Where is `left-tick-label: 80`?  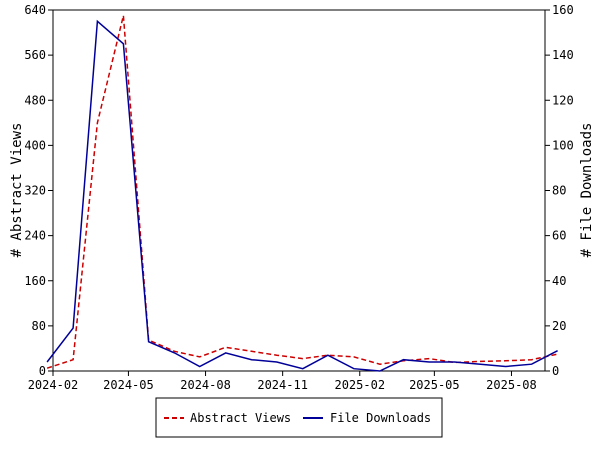 left-tick-label: 80 is located at coordinates (39, 326).